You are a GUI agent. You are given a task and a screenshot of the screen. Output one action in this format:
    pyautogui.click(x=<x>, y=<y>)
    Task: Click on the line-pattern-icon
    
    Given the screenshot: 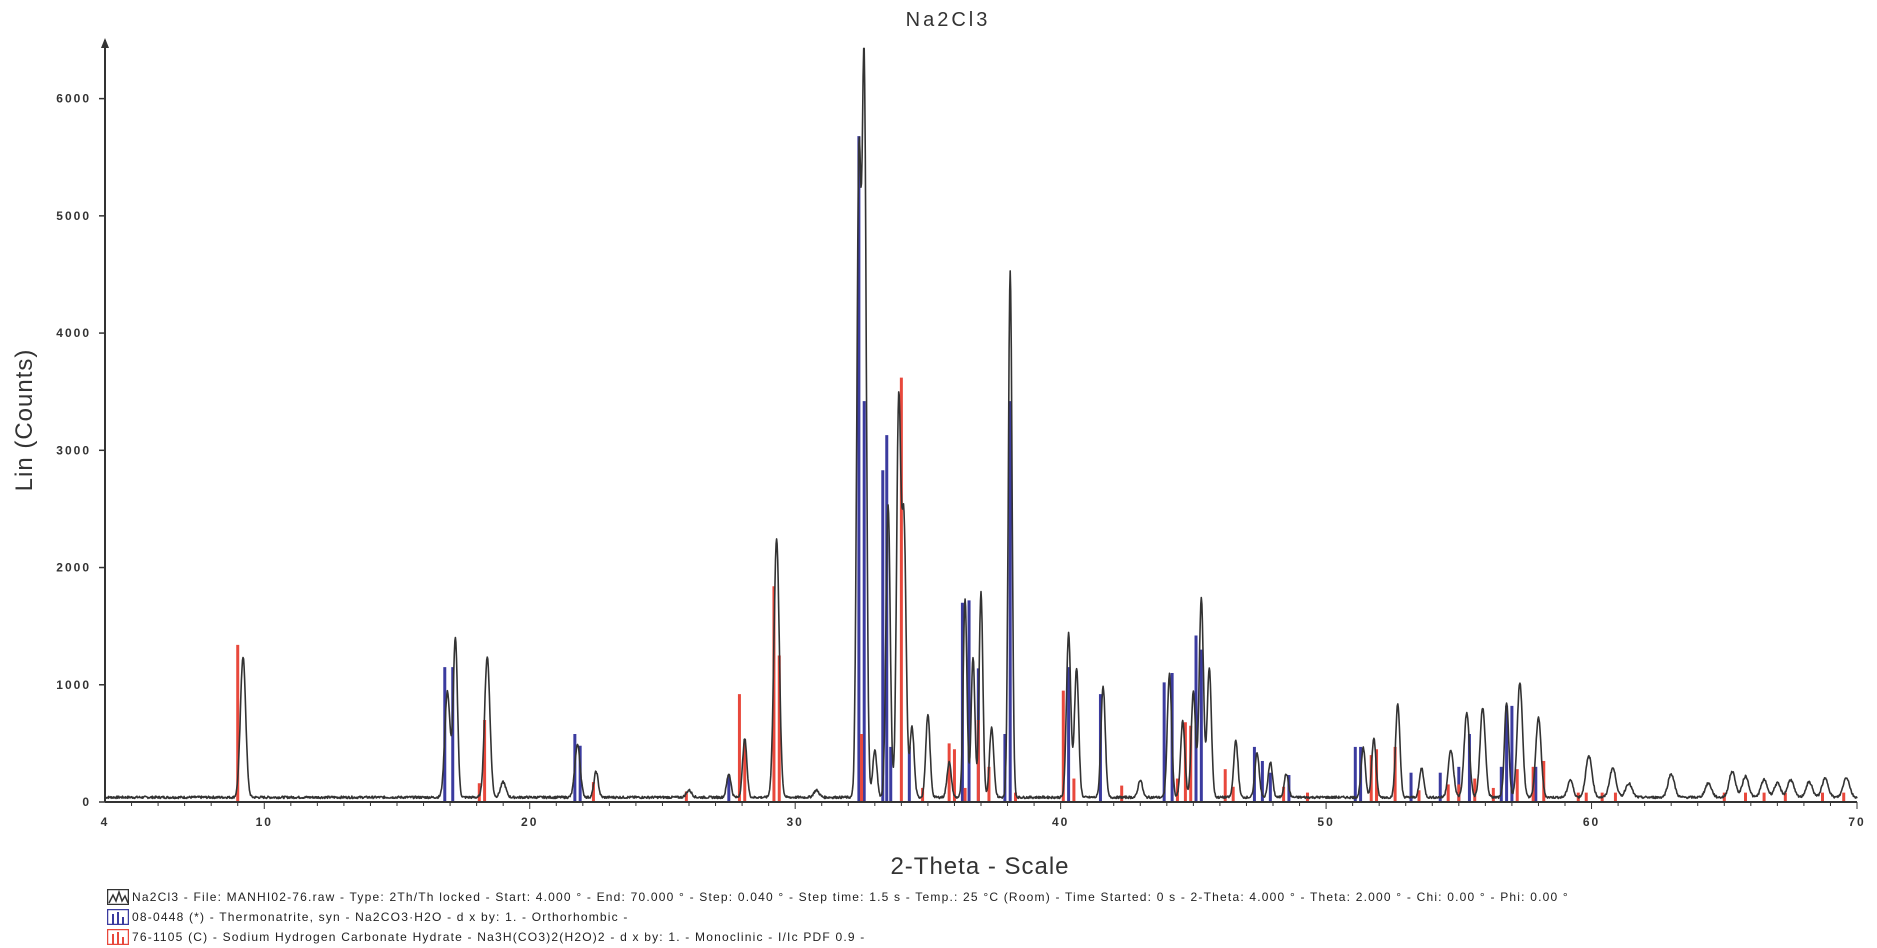 What is the action you would take?
    pyautogui.click(x=118, y=897)
    